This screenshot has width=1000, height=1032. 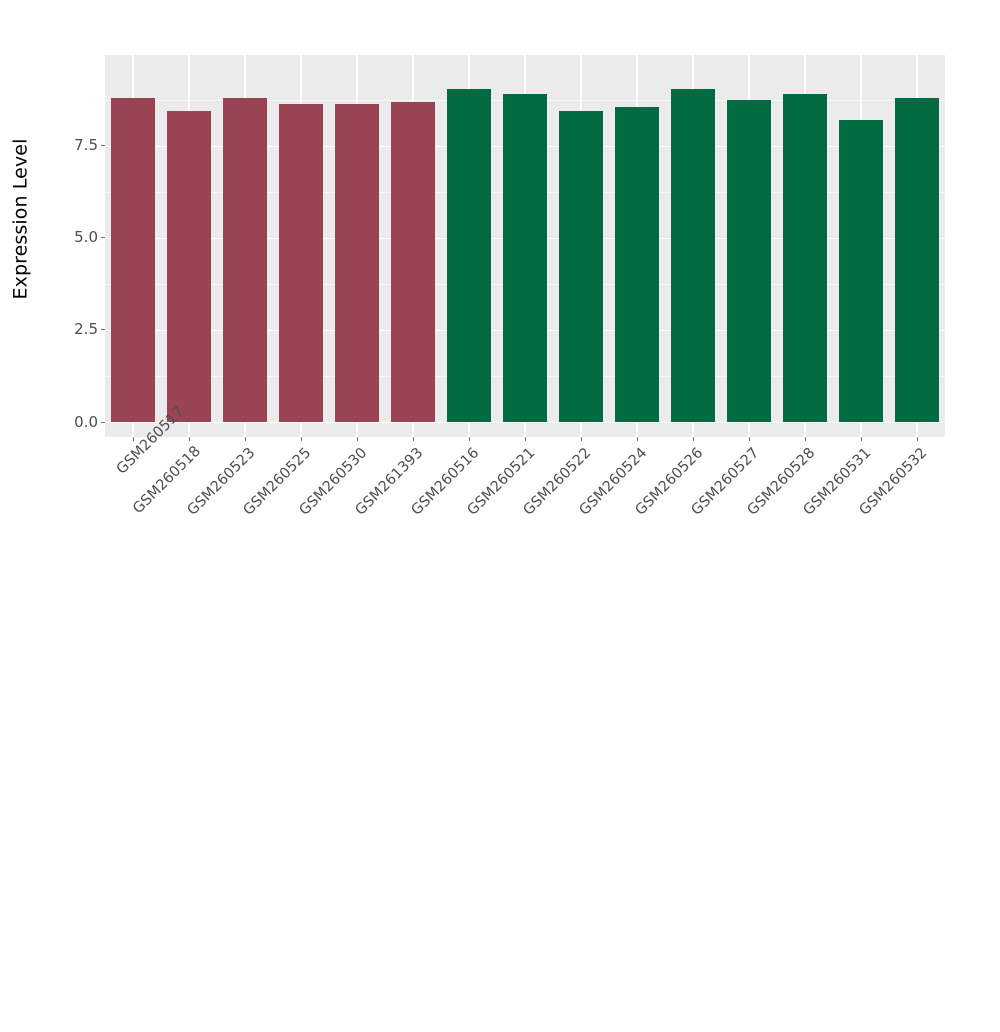 I want to click on x-tick-label: GSM260526, so click(x=669, y=482).